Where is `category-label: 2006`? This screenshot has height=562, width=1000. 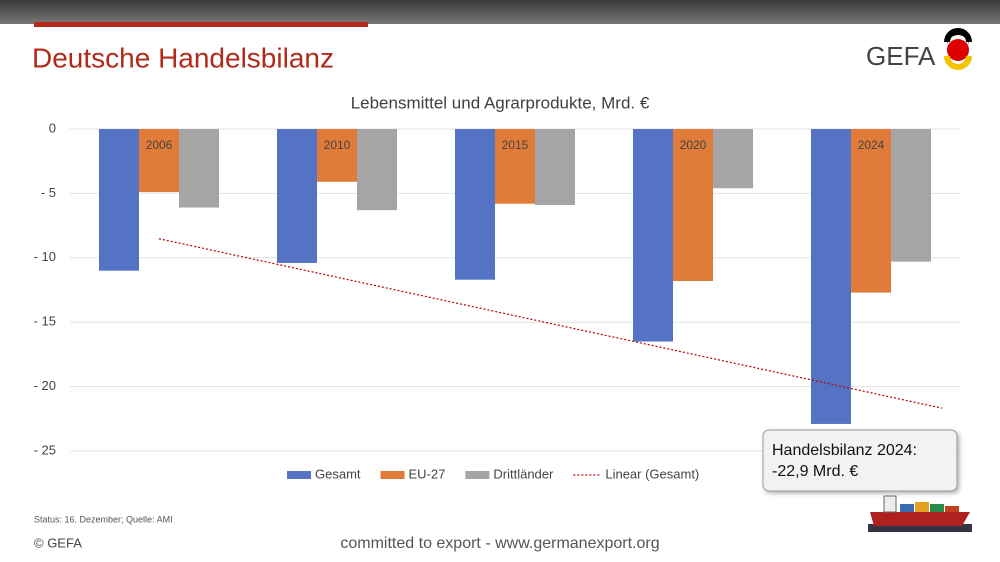 category-label: 2006 is located at coordinates (159, 145).